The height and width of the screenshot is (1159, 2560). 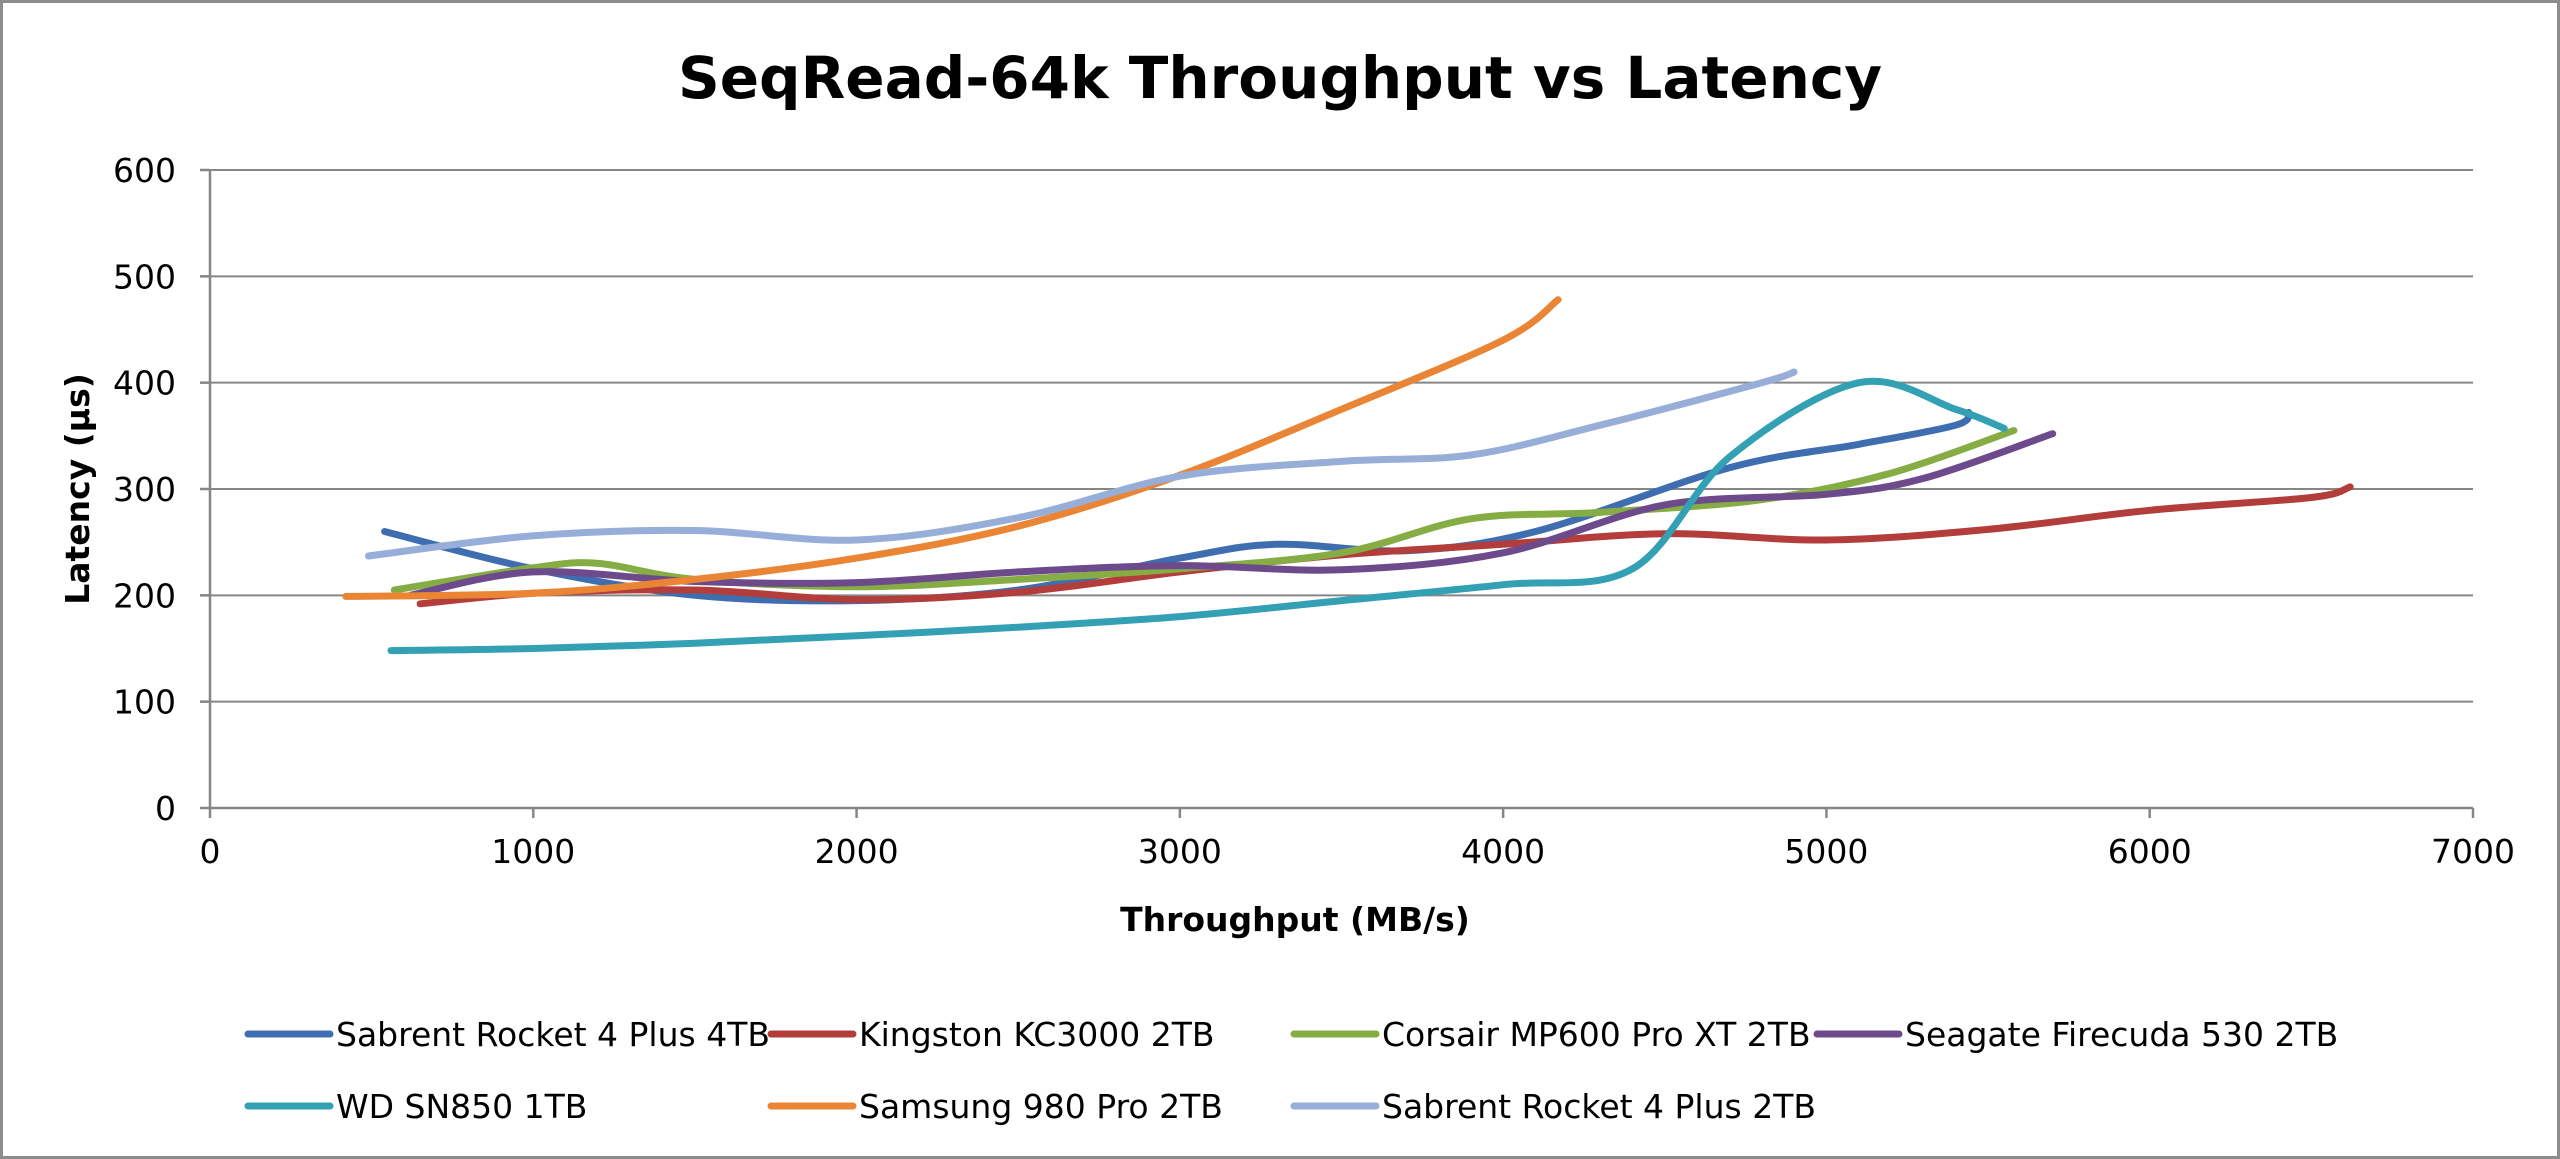 I want to click on legend-item-seagate-firecuda-530-2tb: Seagate Firecuda 530 2TB, so click(x=2075, y=1034).